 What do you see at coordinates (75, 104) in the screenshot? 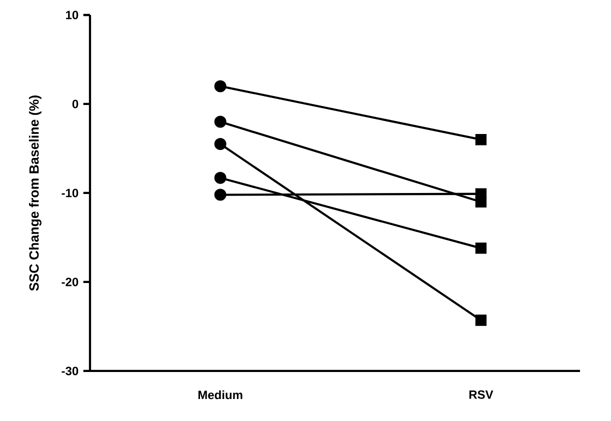
I see `y-tick-label: 0` at bounding box center [75, 104].